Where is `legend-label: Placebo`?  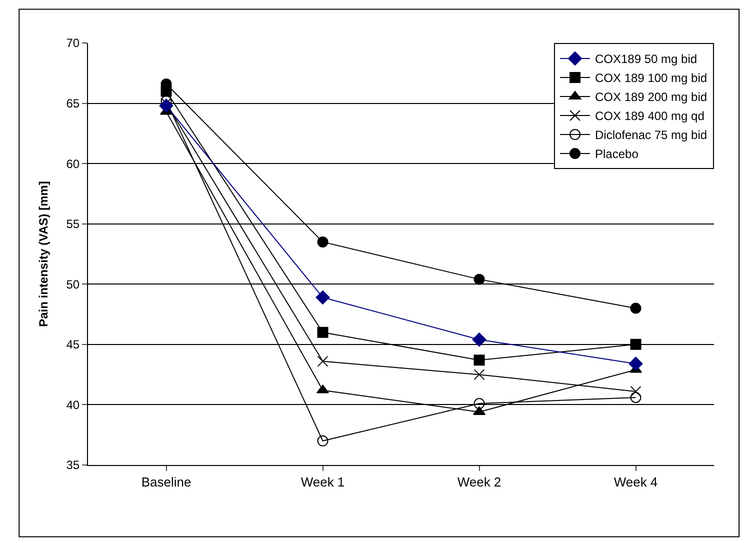
legend-label: Placebo is located at coordinates (617, 154).